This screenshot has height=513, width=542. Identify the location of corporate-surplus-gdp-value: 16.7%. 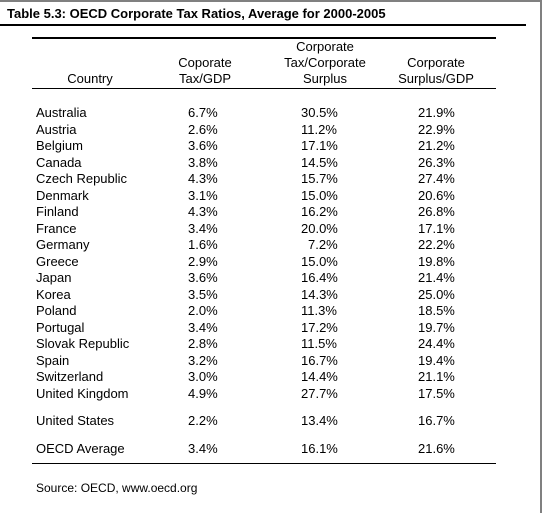
(436, 420).